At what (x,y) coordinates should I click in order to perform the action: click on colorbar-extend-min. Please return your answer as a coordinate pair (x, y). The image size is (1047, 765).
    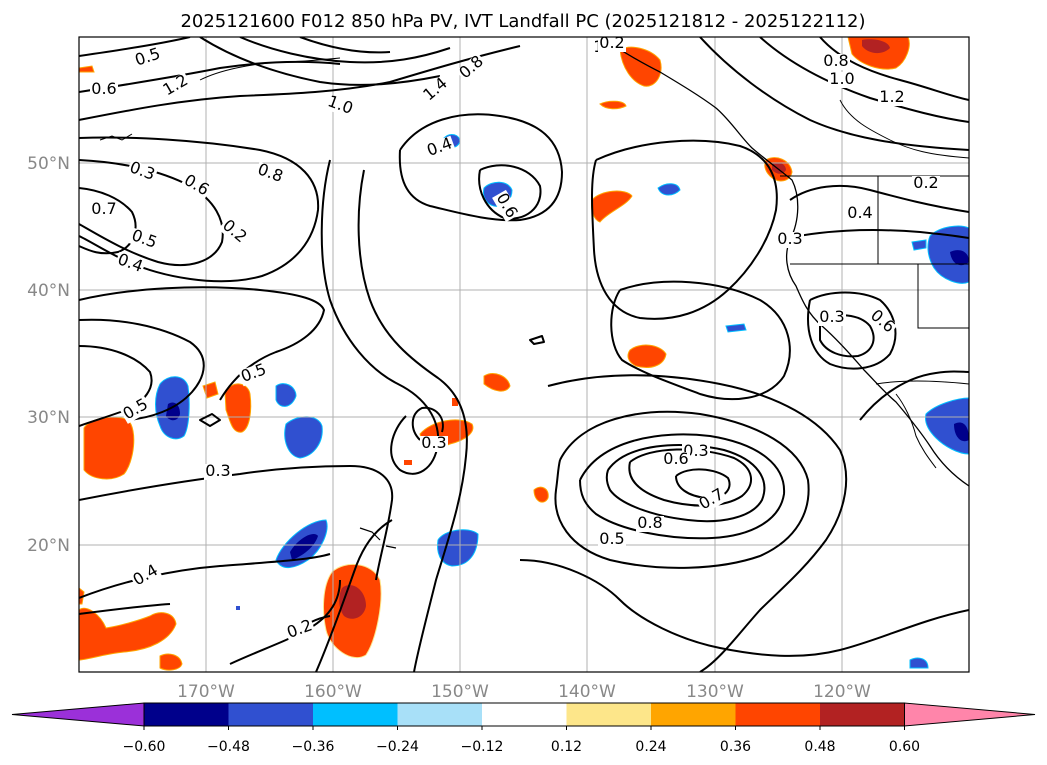
    Looking at the image, I should click on (78, 714).